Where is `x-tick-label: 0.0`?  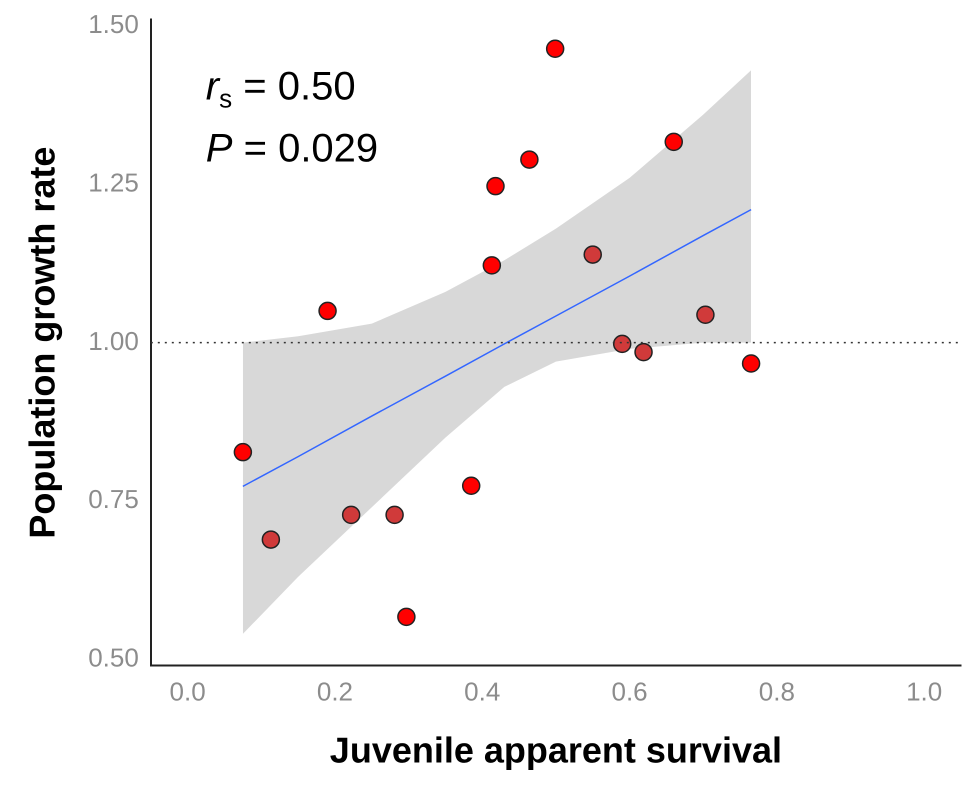 x-tick-label: 0.0 is located at coordinates (188, 691).